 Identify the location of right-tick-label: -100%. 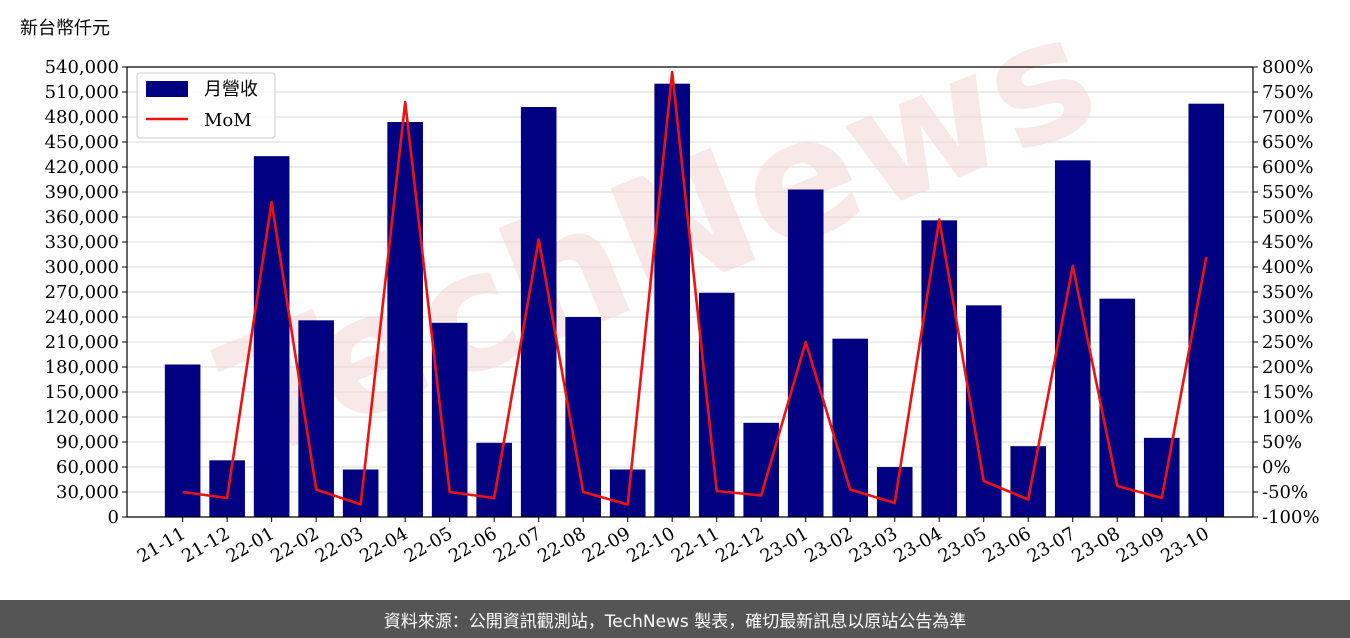
(1291, 517).